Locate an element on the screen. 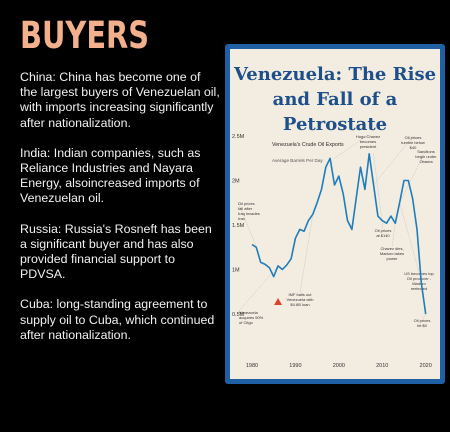 The height and width of the screenshot is (432, 450). chart-subtitle-unit: Average Barrels Per Day is located at coordinates (297, 160).